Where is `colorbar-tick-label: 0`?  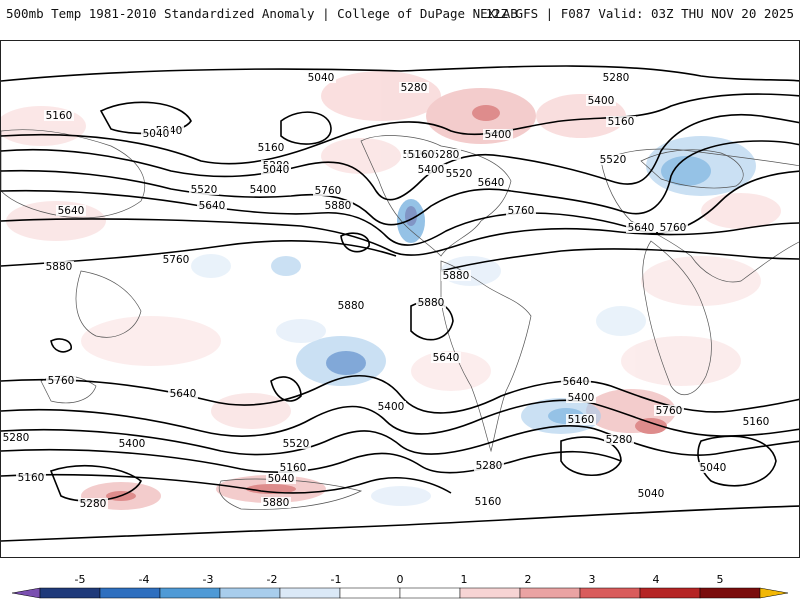 colorbar-tick-label: 0 is located at coordinates (400, 579).